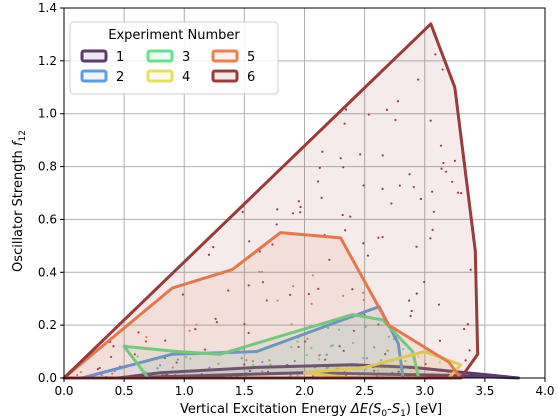  What do you see at coordinates (47, 378) in the screenshot?
I see `y-tick-label: 0.0` at bounding box center [47, 378].